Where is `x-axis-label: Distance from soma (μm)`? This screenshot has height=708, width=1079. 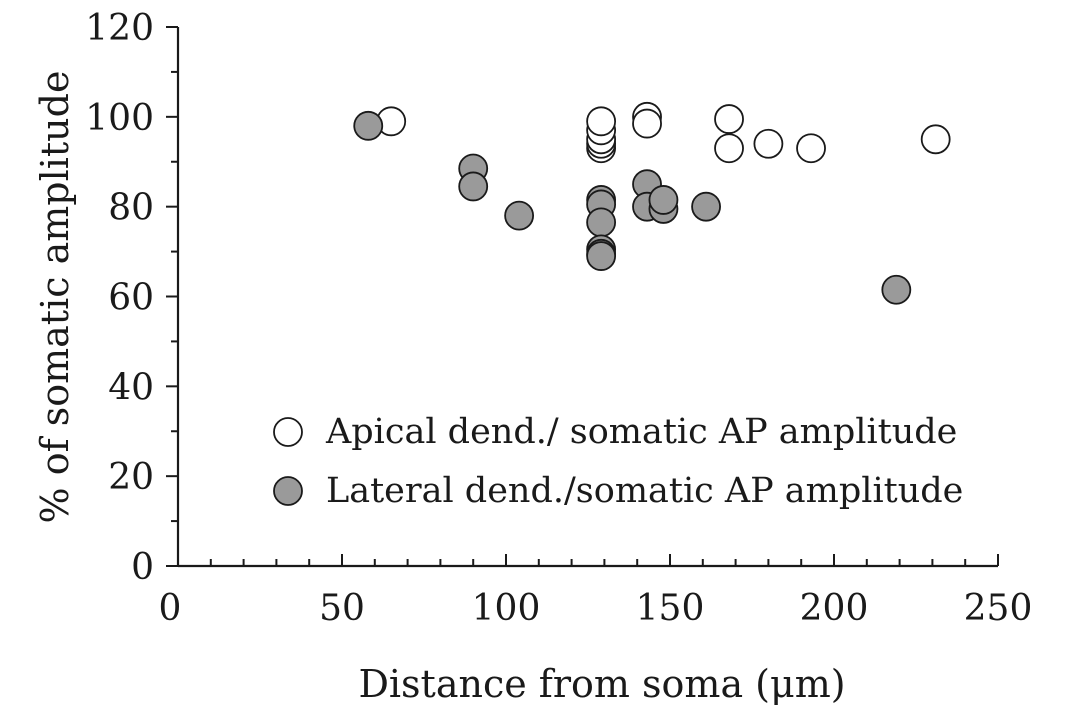
x-axis-label: Distance from soma (μm) is located at coordinates (601, 684).